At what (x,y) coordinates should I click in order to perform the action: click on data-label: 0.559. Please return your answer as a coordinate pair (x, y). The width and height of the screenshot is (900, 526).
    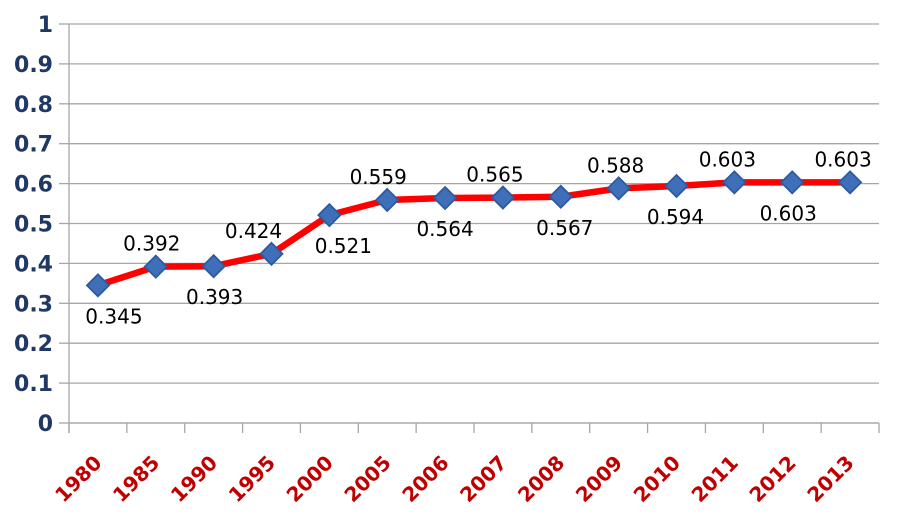
    Looking at the image, I should click on (378, 177).